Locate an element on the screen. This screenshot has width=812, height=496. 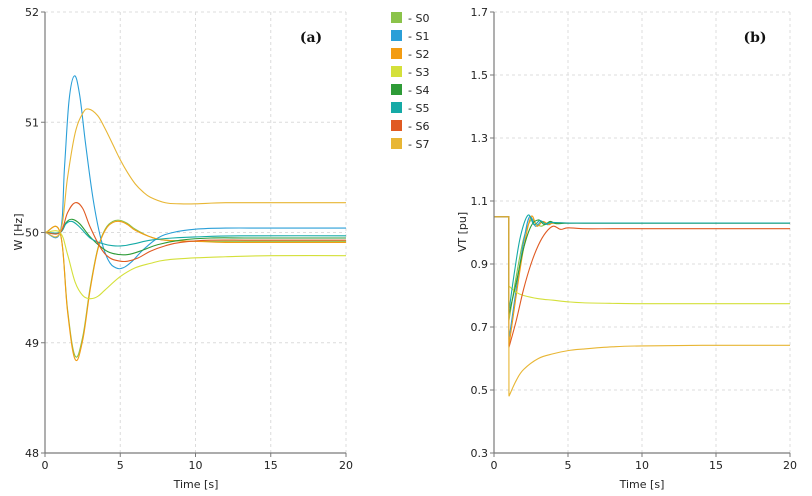
legend-item: - S6 is located at coordinates (410, 126).